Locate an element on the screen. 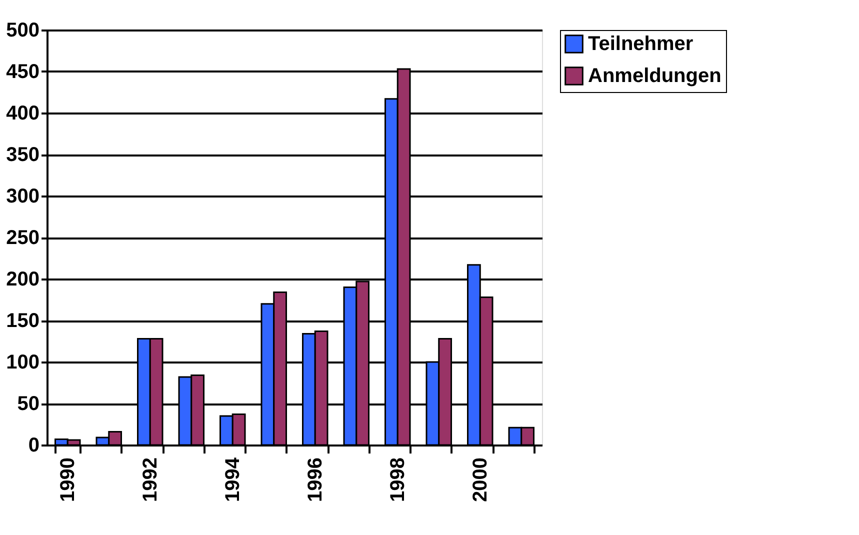 The height and width of the screenshot is (535, 859). y-tick-label: 350 is located at coordinates (23, 155).